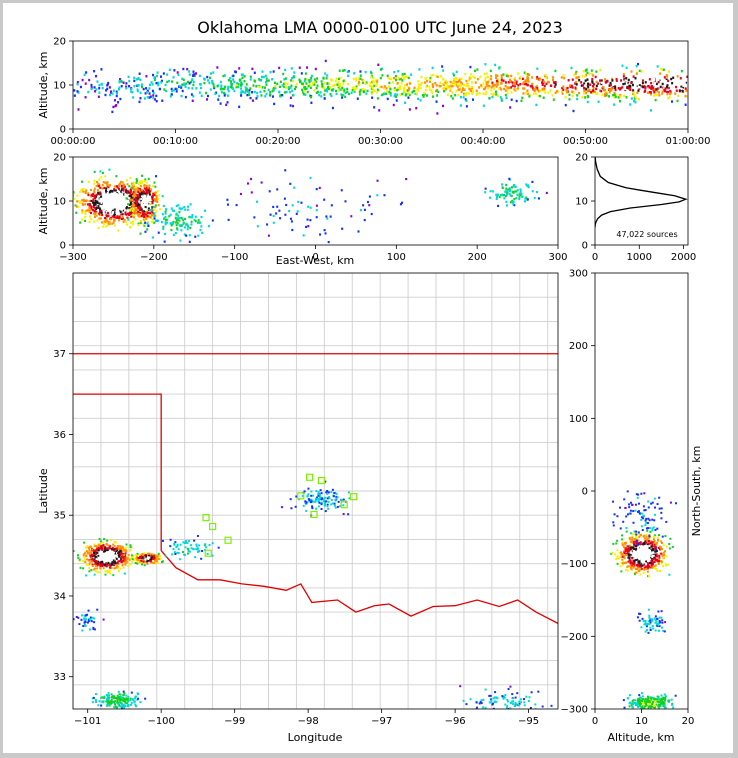 Image resolution: width=738 pixels, height=758 pixels. I want to click on station-marker, so click(228, 540).